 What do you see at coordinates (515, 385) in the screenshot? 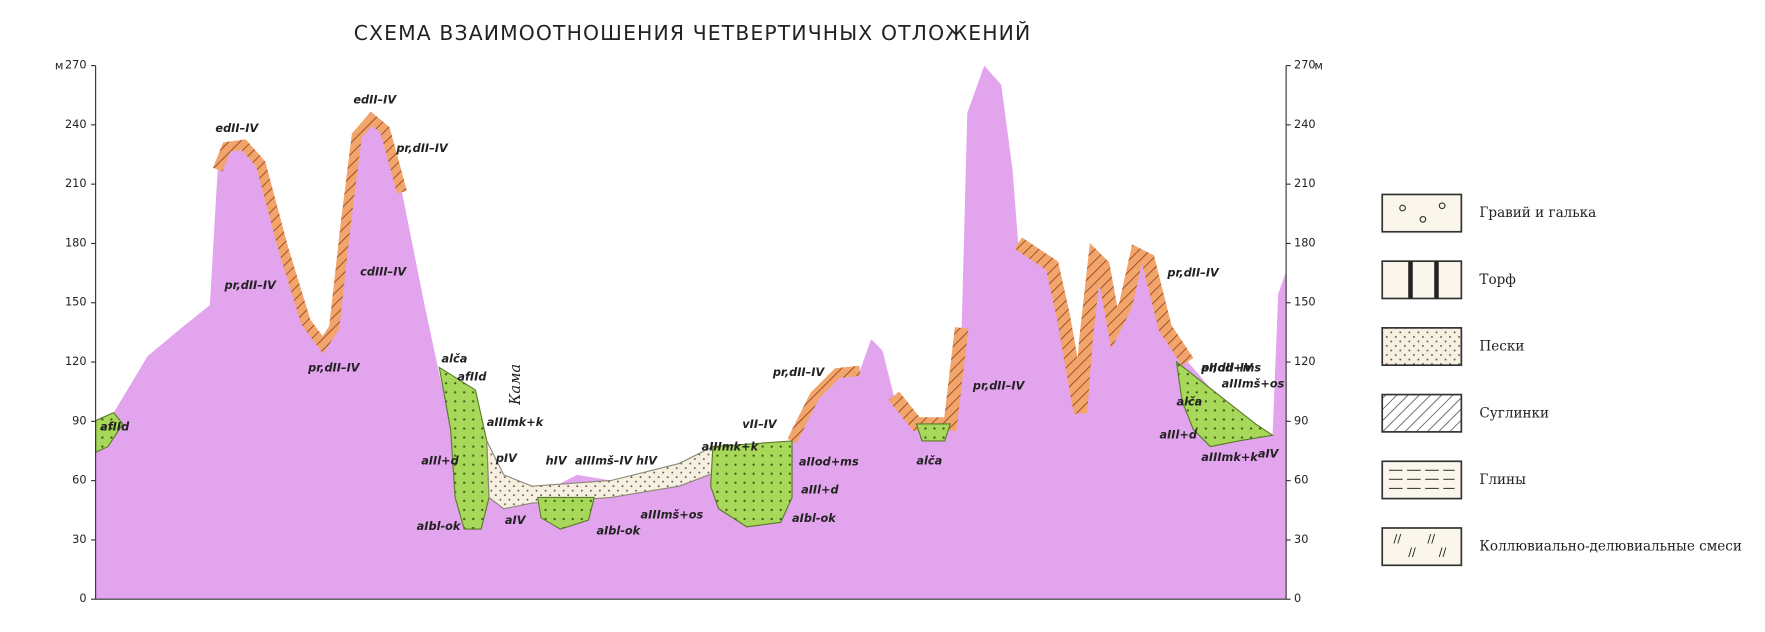
I see `river-label: Кама` at bounding box center [515, 385].